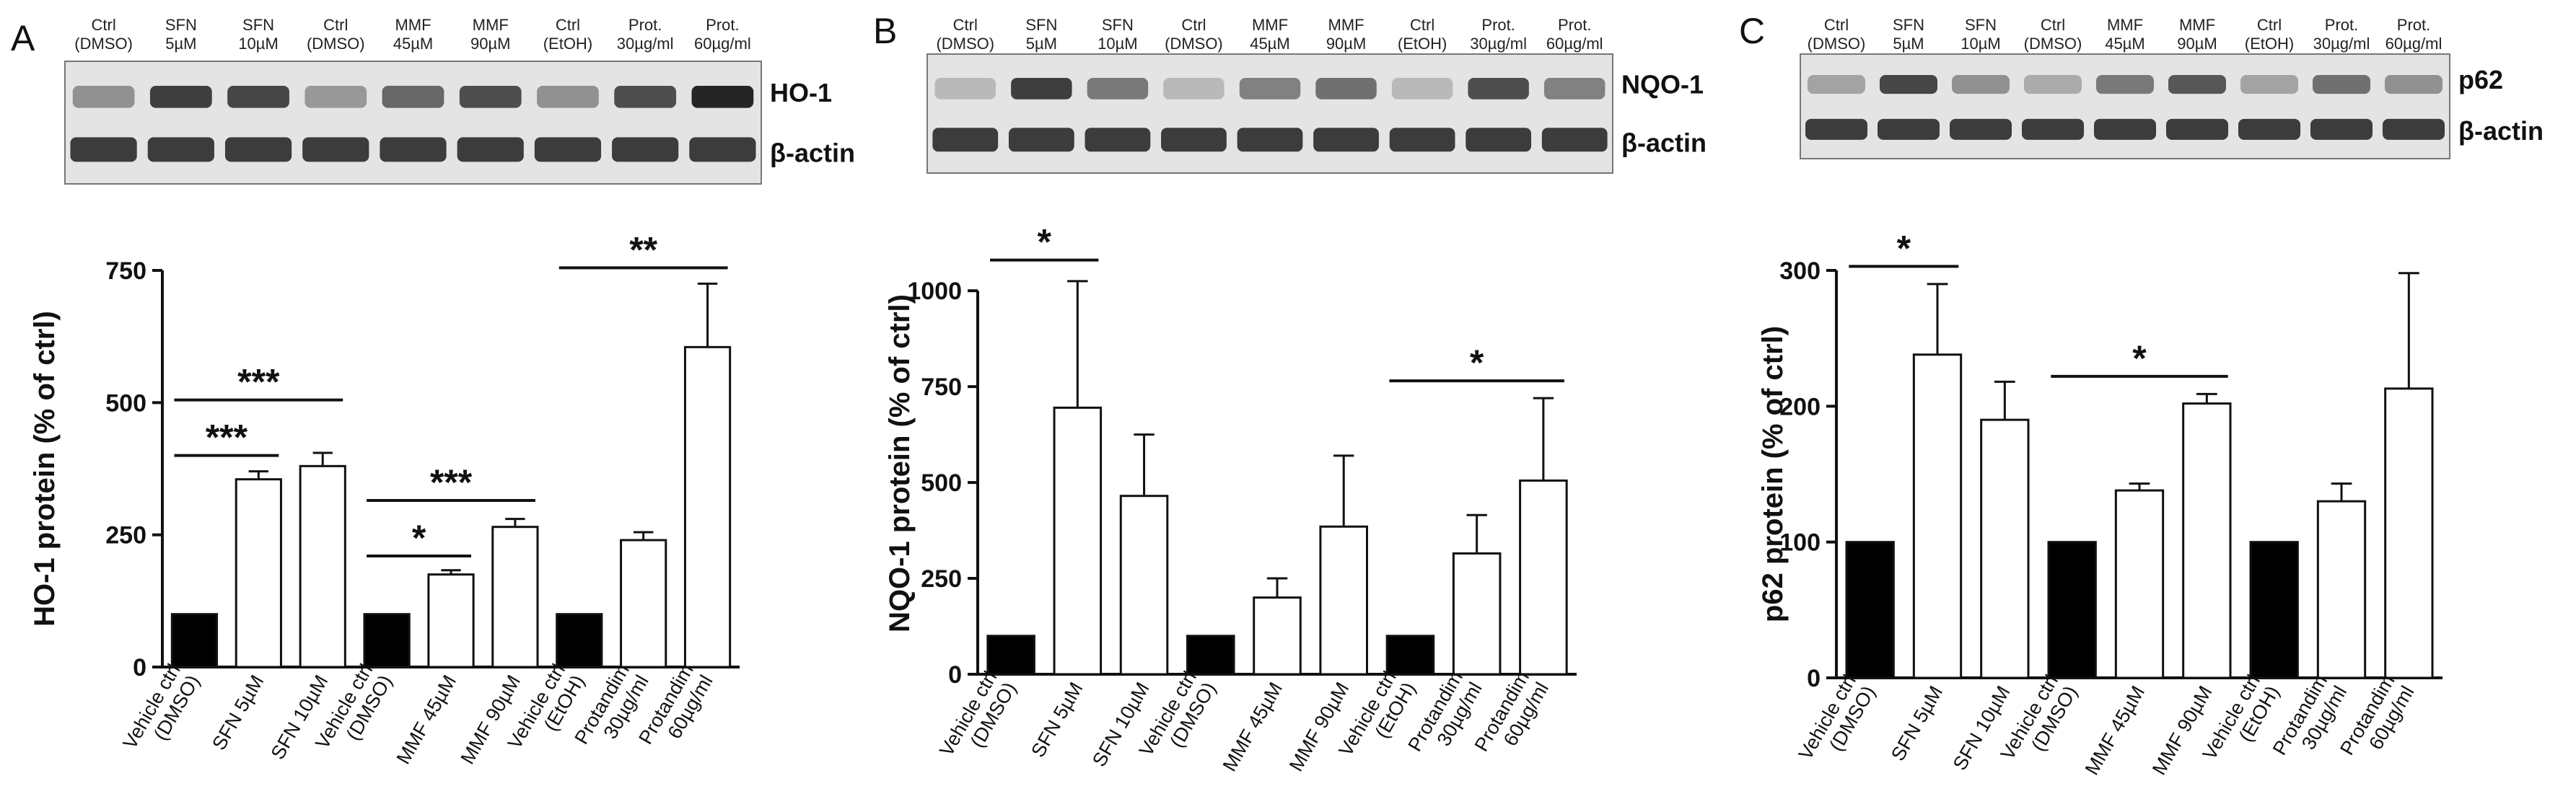 This screenshot has width=2576, height=799. What do you see at coordinates (23, 38) in the screenshot?
I see `panel-label: A` at bounding box center [23, 38].